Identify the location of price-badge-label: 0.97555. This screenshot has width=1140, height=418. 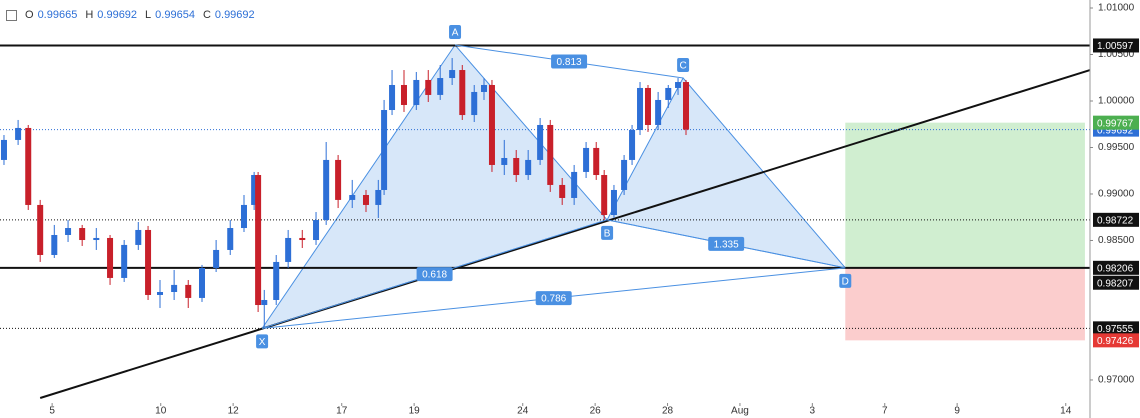
(1115, 329).